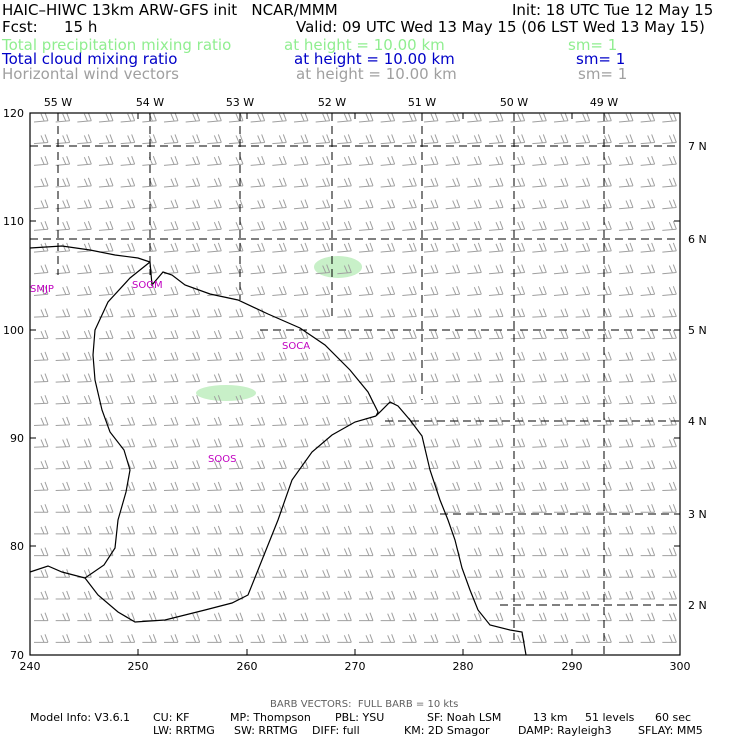 The width and height of the screenshot is (740, 740). I want to click on field-wind-sm: sm= 1, so click(603, 74).